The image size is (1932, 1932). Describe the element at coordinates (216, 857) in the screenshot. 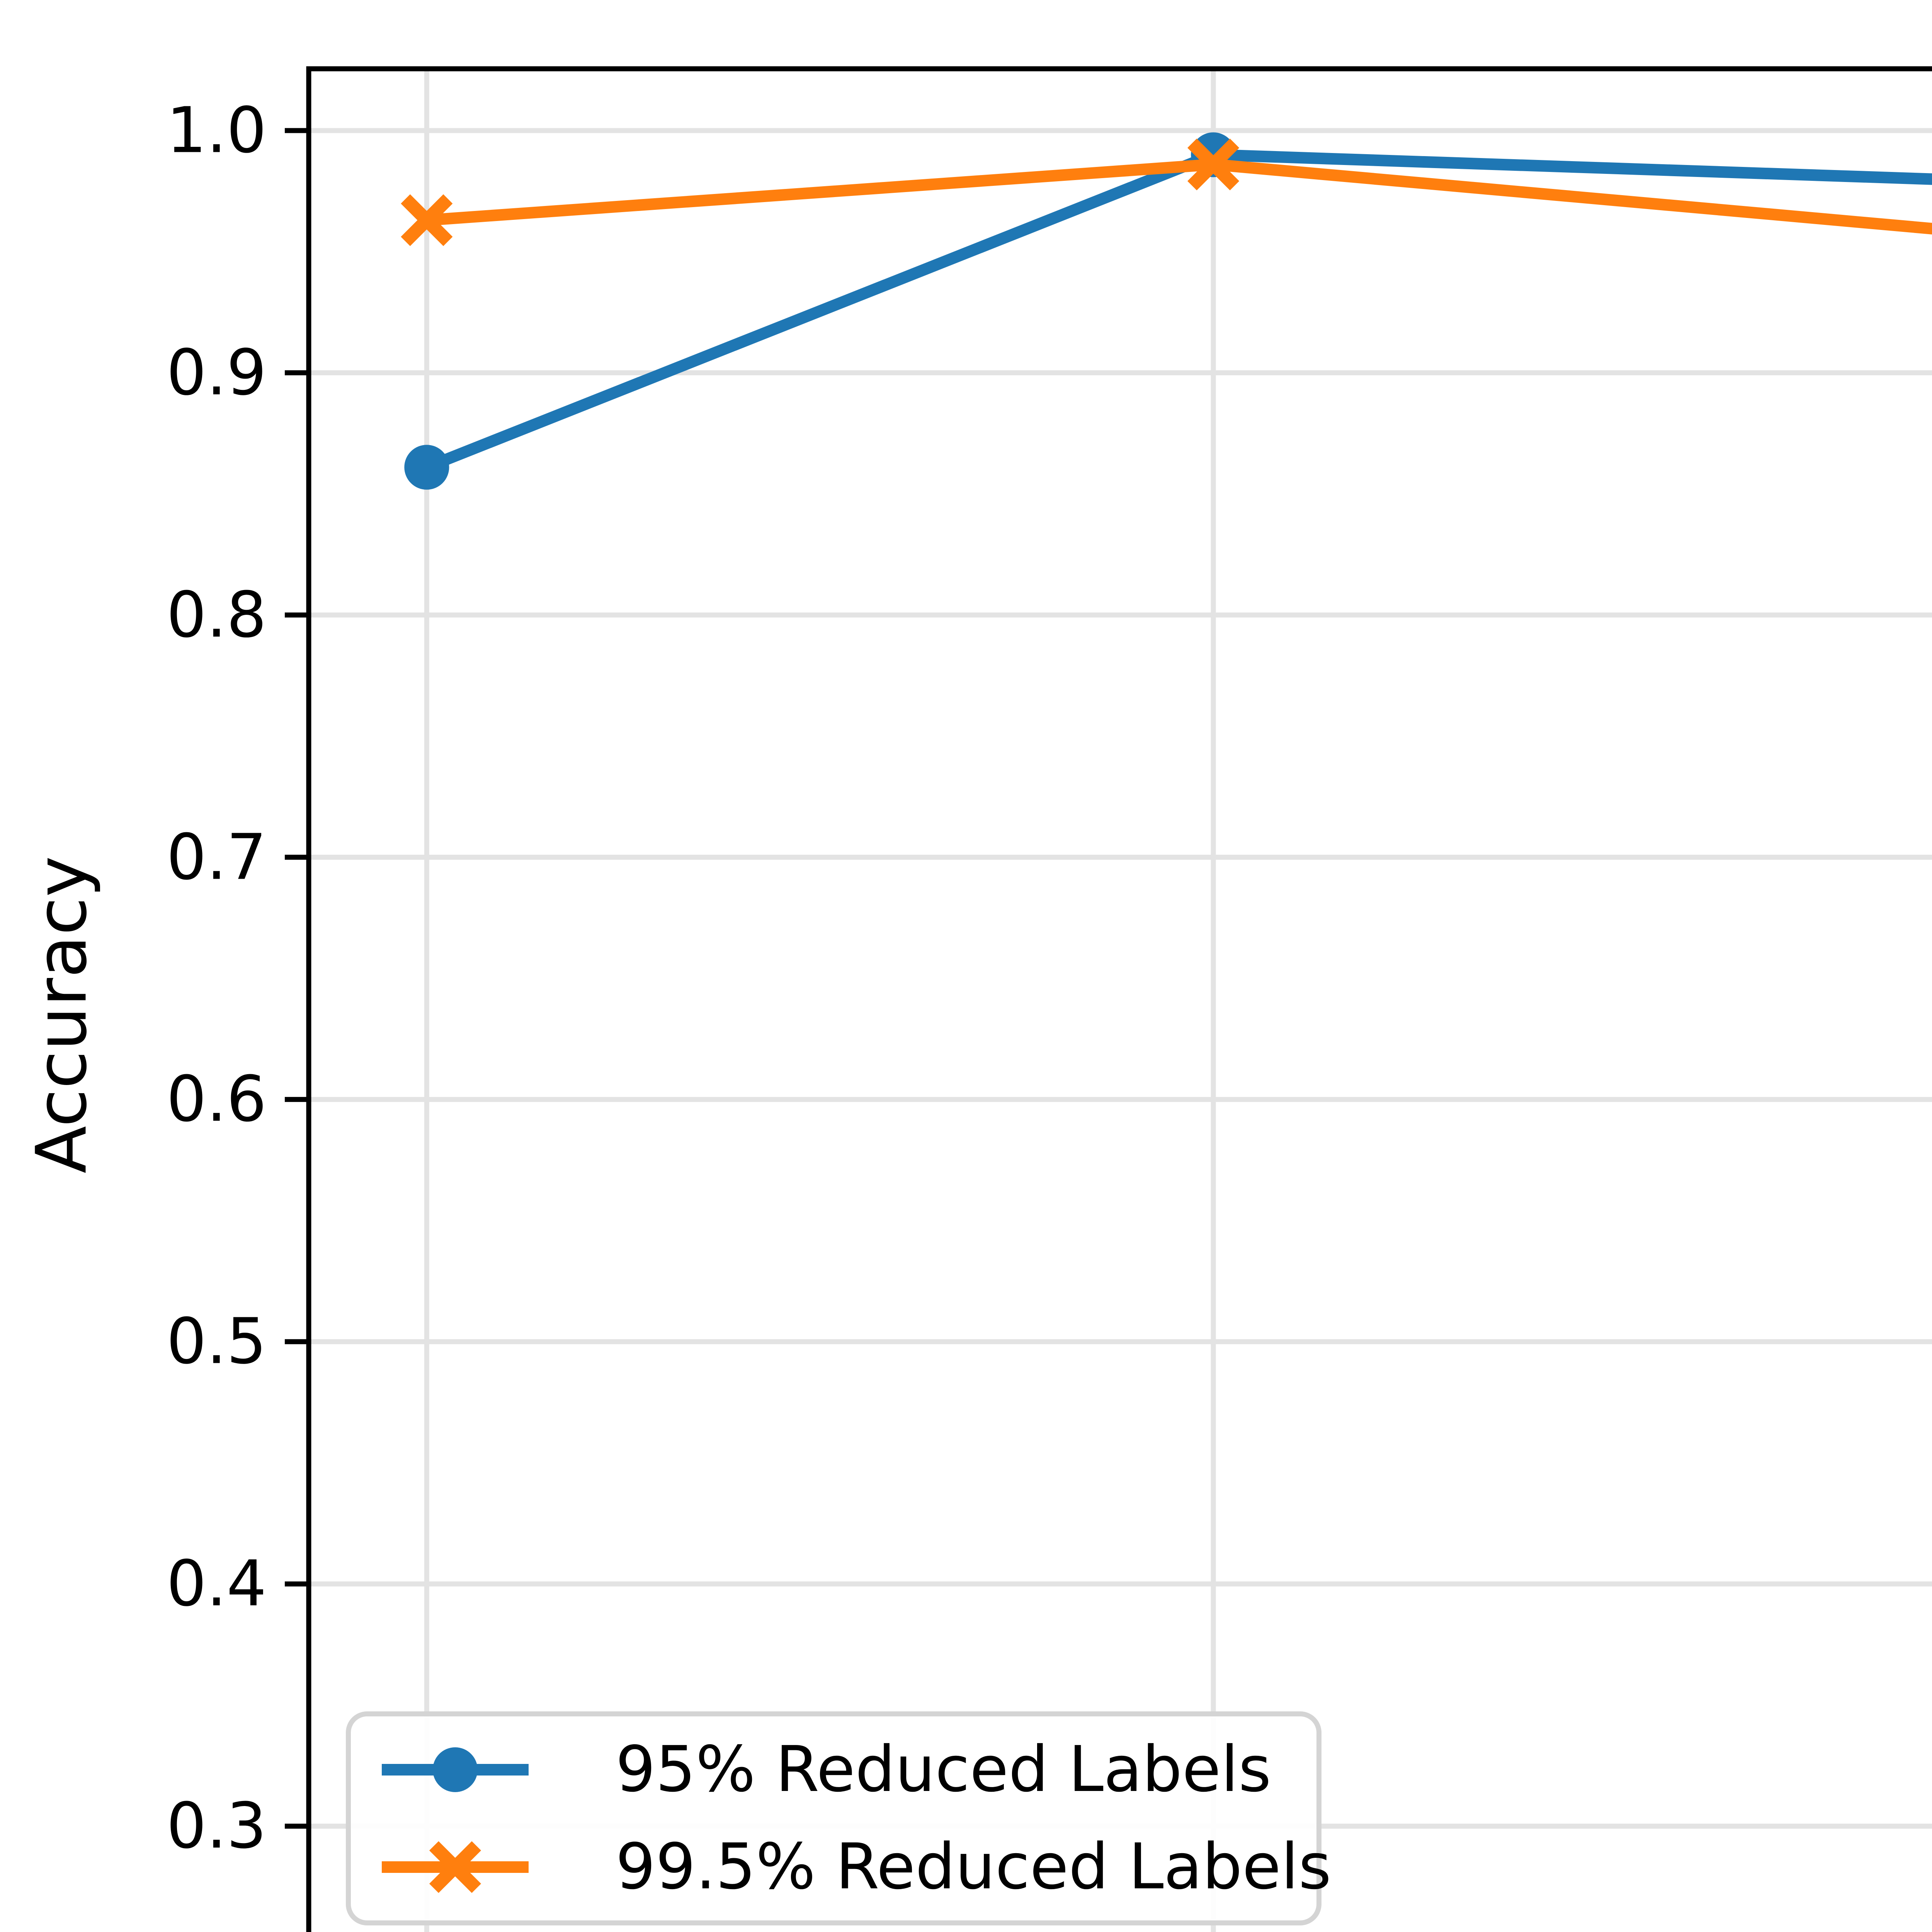

I see `y-tick-label: 0.7` at that location.